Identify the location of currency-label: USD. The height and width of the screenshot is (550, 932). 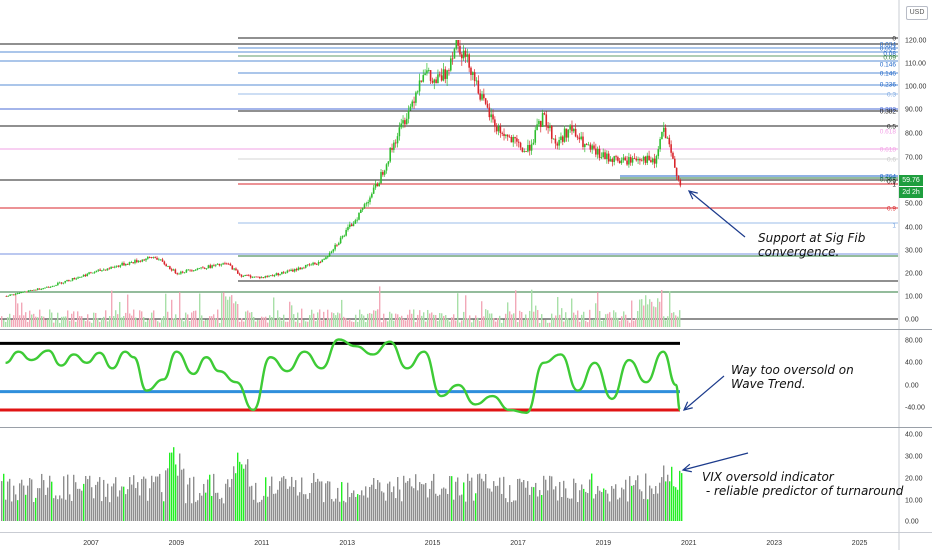
(917, 13).